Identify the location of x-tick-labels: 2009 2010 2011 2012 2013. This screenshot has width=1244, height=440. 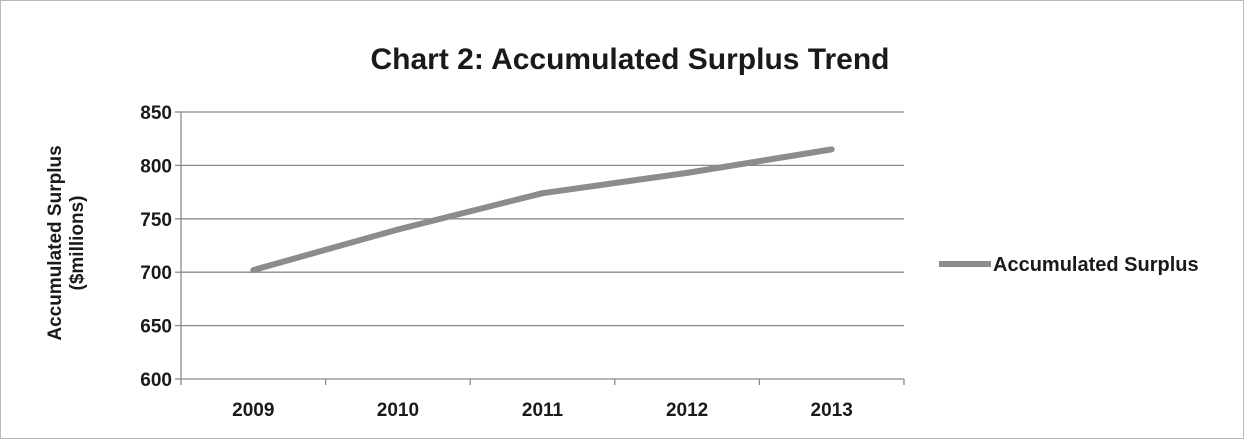
(542, 410).